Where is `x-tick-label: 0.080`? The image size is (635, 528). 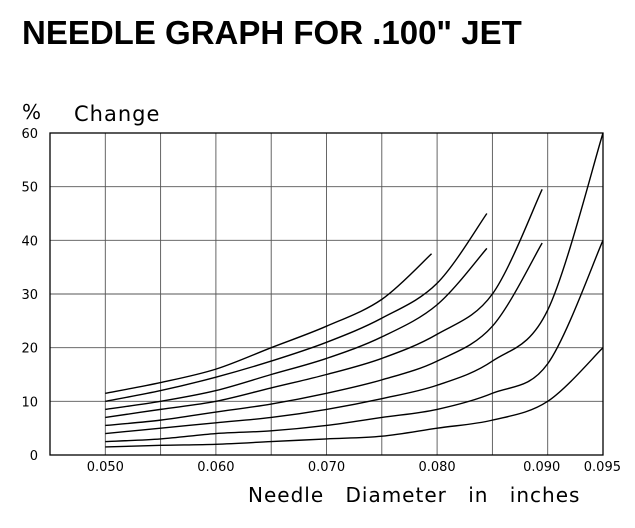
x-tick-label: 0.080 is located at coordinates (436, 467).